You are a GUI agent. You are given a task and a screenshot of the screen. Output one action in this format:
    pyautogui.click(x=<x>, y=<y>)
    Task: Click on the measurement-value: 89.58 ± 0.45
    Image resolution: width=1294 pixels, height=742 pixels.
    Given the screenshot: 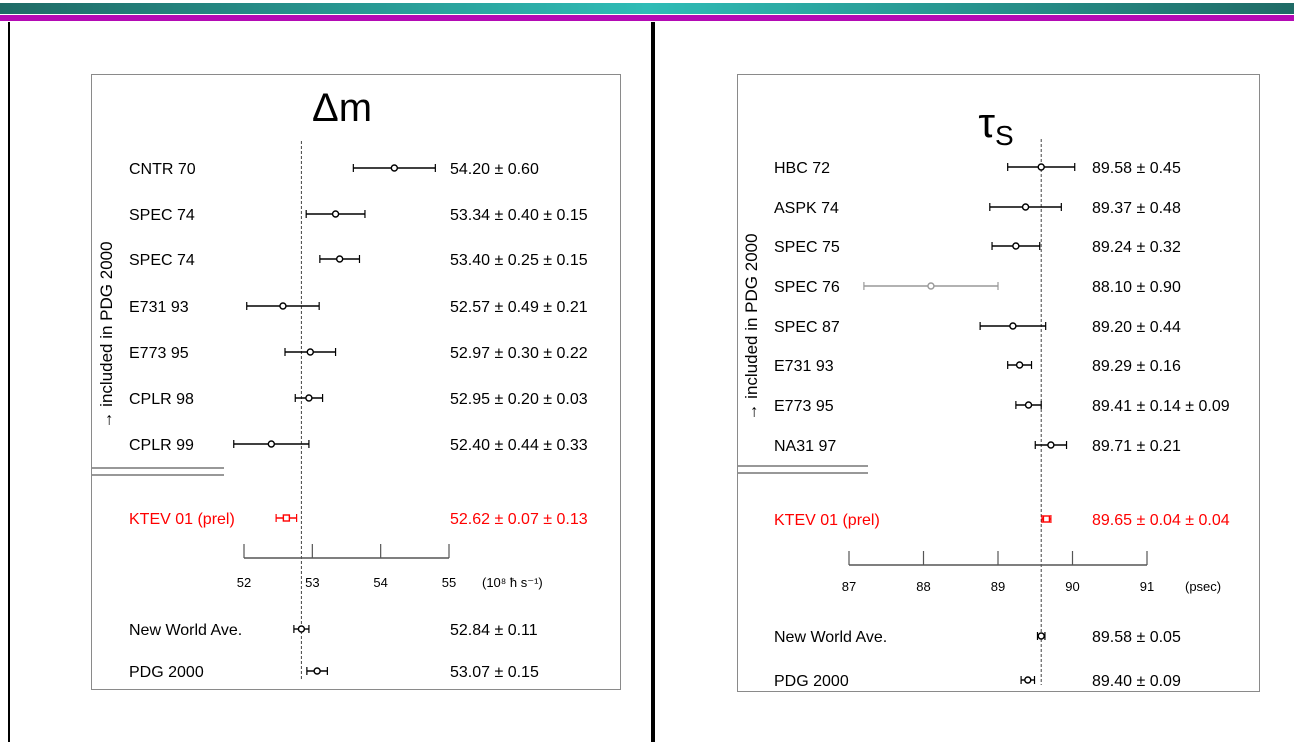 What is the action you would take?
    pyautogui.click(x=1136, y=168)
    